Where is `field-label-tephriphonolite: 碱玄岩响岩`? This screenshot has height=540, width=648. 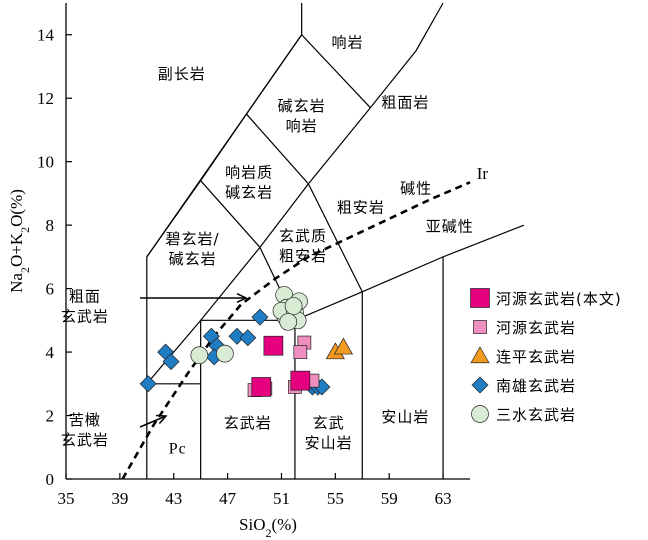 field-label-tephriphonolite: 碱玄岩响岩 is located at coordinates (302, 116).